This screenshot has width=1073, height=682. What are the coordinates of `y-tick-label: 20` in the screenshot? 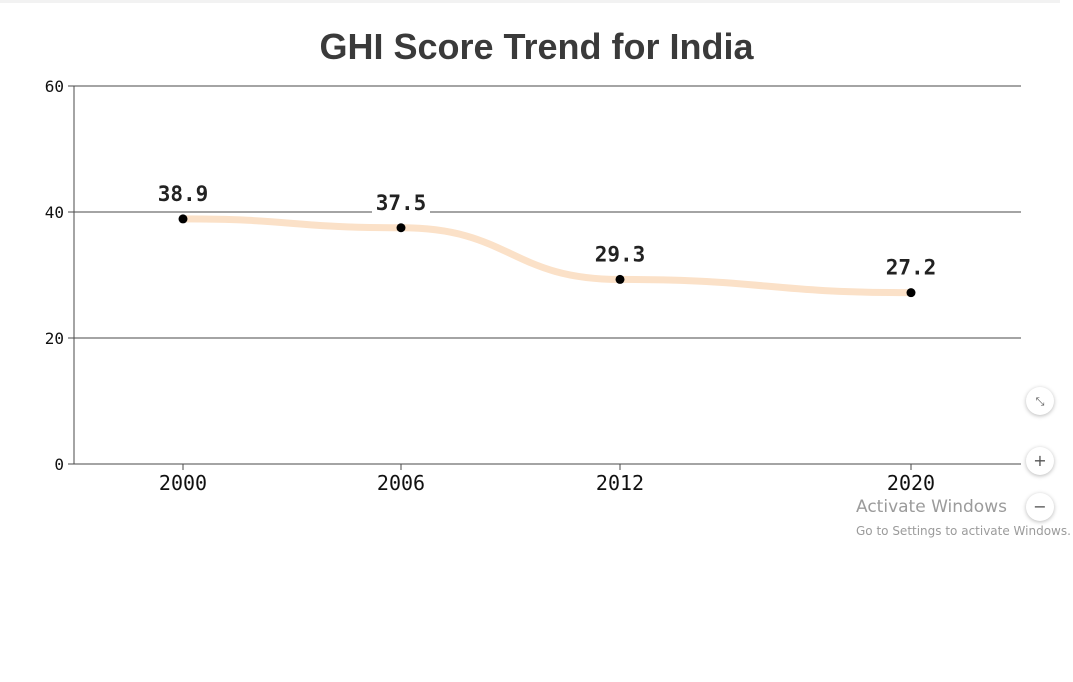 It's located at (54, 338).